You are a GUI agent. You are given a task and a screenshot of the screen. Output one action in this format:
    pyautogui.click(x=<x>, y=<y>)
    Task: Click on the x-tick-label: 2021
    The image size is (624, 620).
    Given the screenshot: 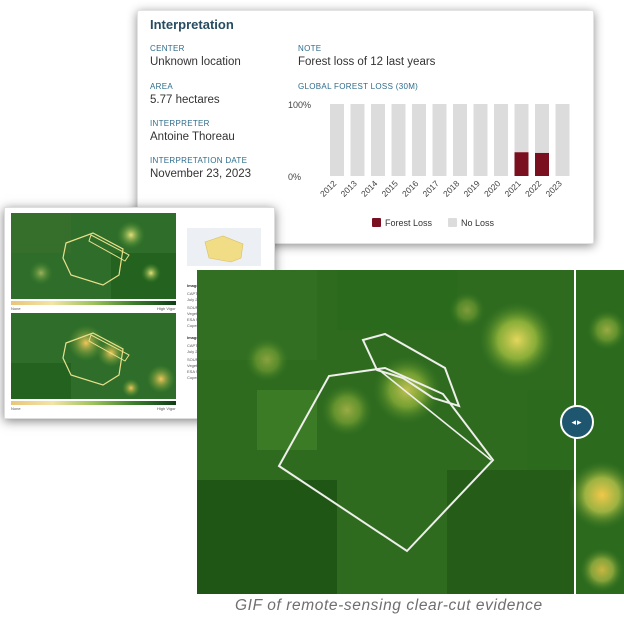 What is the action you would take?
    pyautogui.click(x=512, y=188)
    